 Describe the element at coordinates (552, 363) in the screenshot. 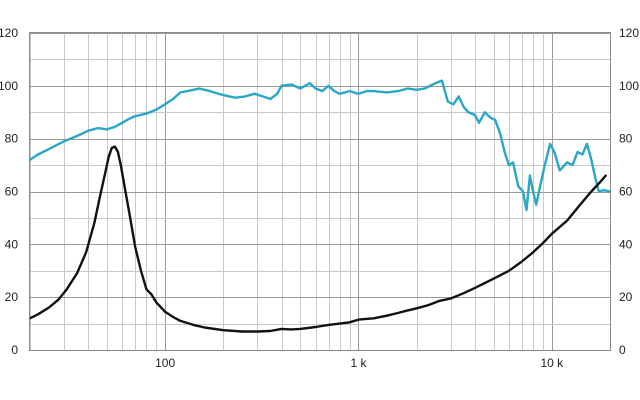

I see `x-tick-label: 10 k` at that location.